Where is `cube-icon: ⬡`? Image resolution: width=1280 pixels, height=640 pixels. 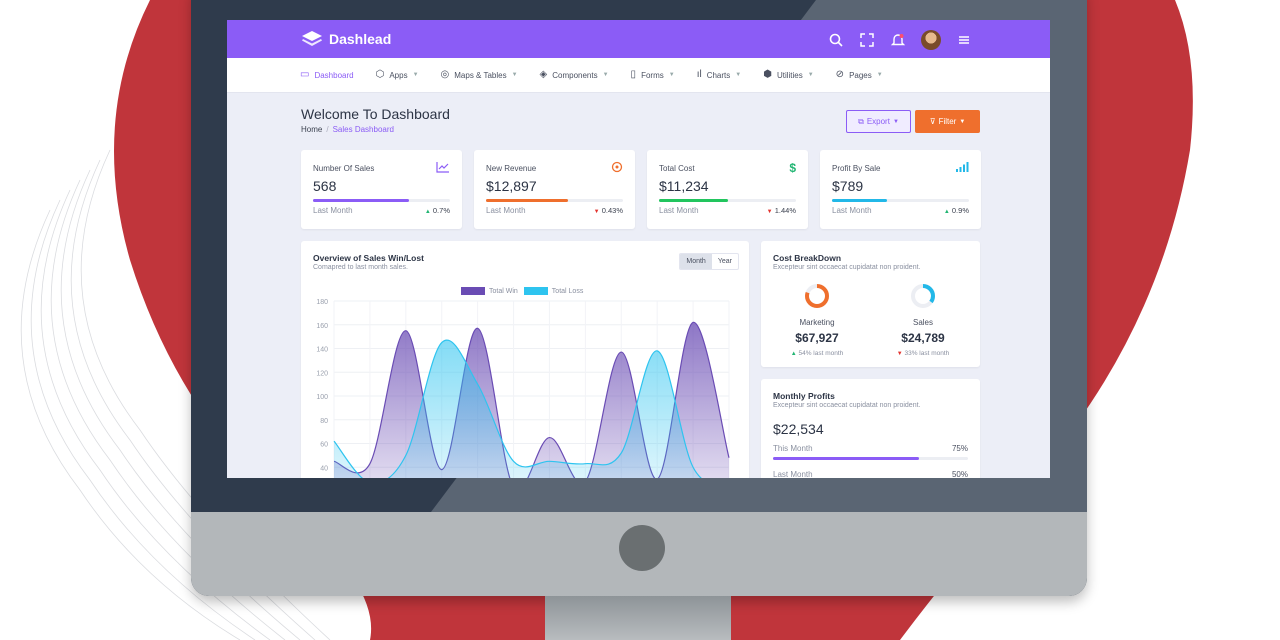
cube-icon: ⬡ is located at coordinates (380, 74).